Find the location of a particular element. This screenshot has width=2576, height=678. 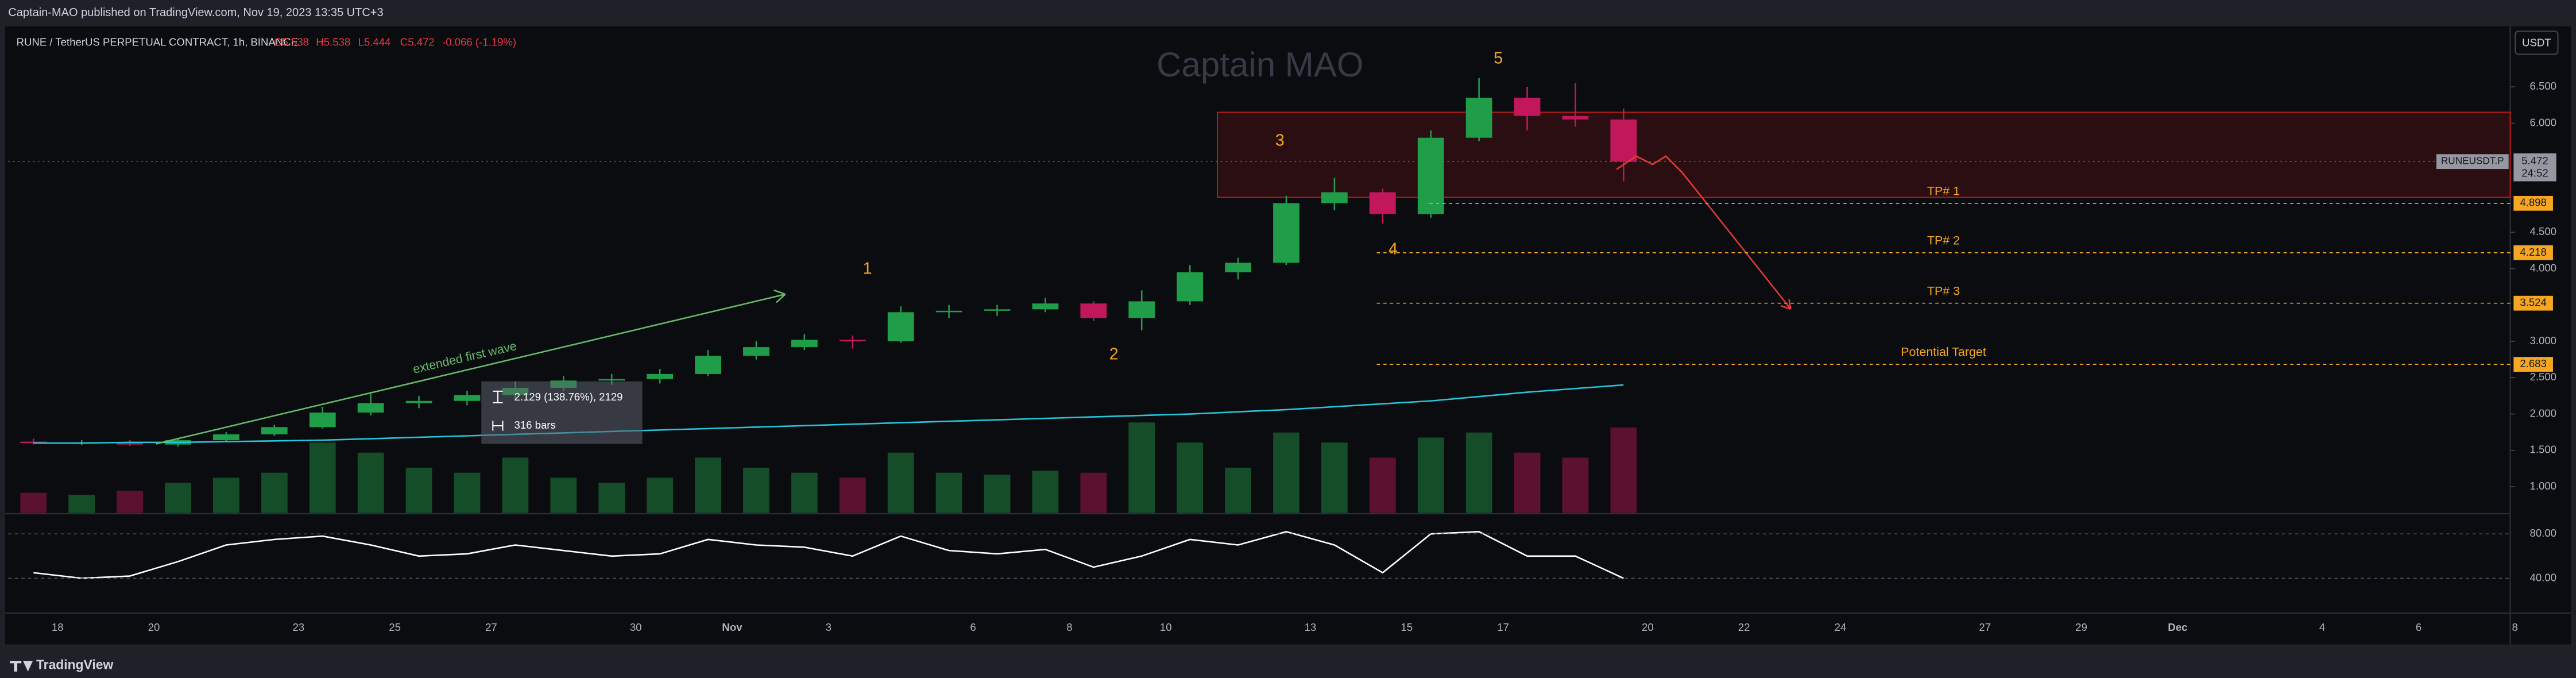

y-tick-label: 1.000 is located at coordinates (2543, 486).